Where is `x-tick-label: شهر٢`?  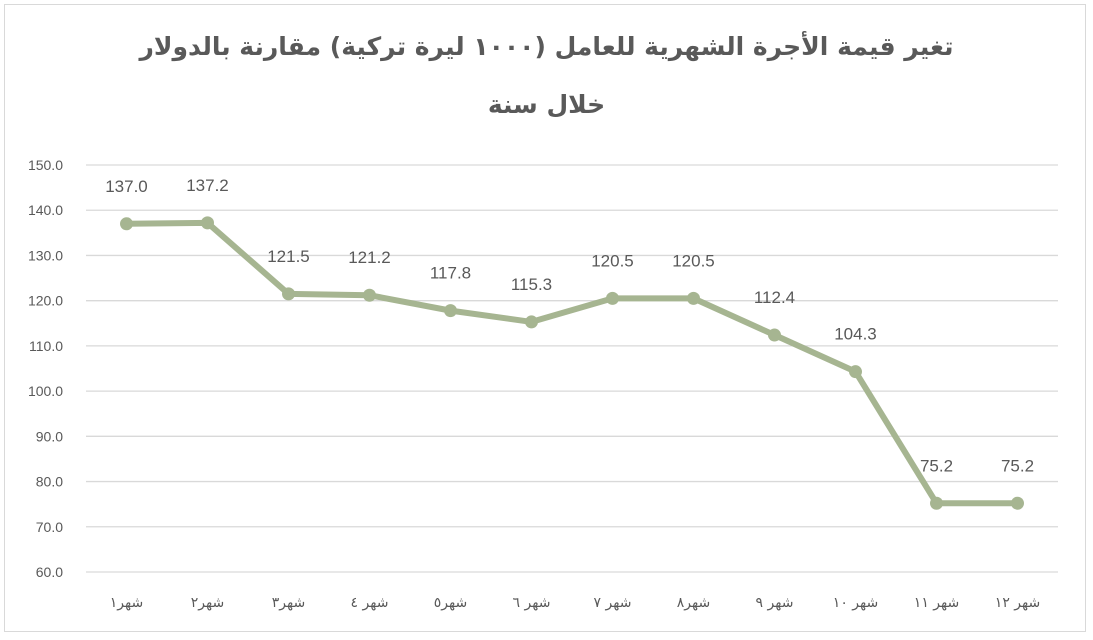
x-tick-label: شهر٢ is located at coordinates (207, 603).